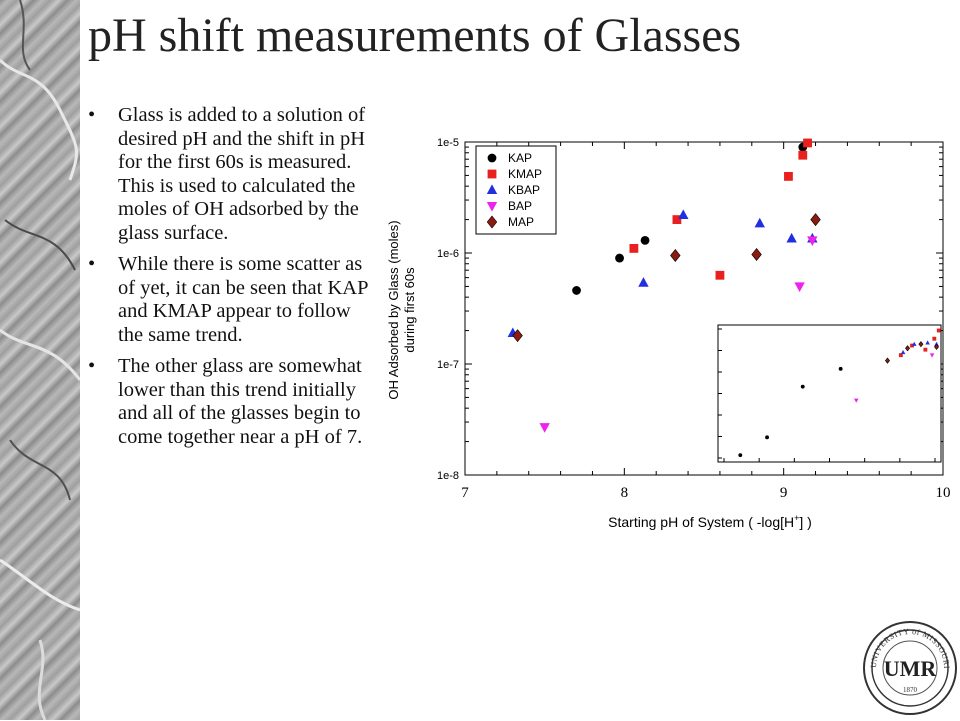 The width and height of the screenshot is (960, 721). I want to click on x-axis-label: Starting pH of System ( -log[H+] ), so click(710, 521).